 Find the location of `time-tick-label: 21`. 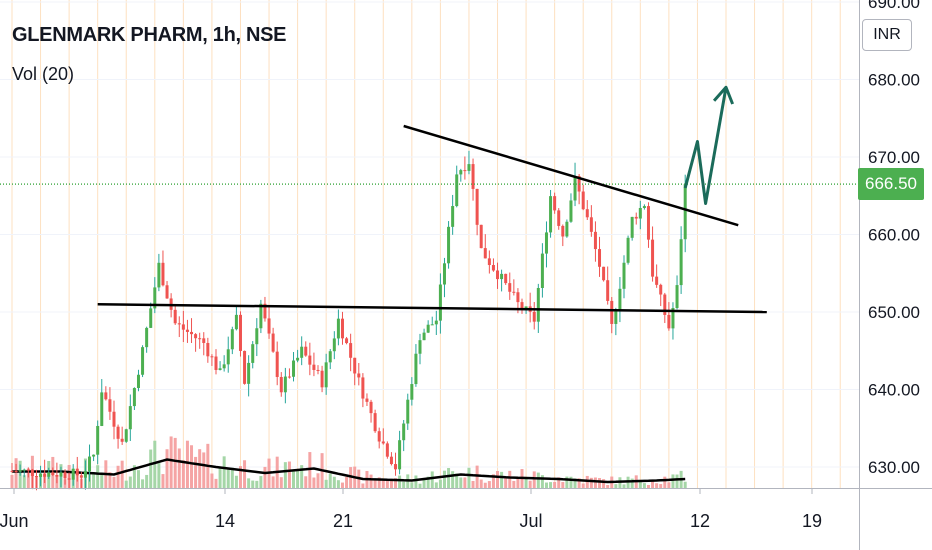

time-tick-label: 21 is located at coordinates (343, 521).